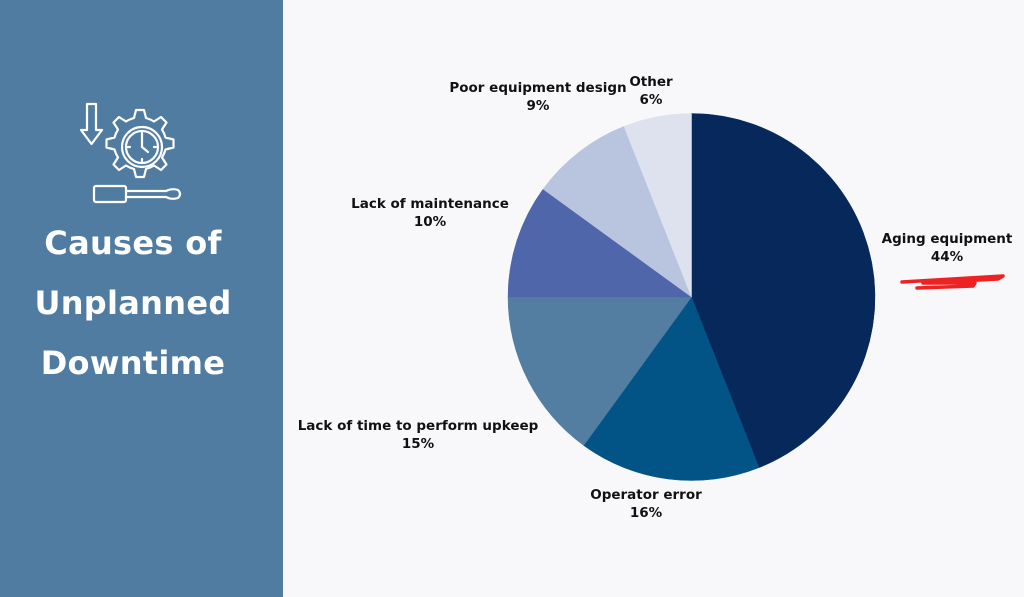 The height and width of the screenshot is (597, 1024). I want to click on label-aging-equipment: Aging equipment 44%, so click(947, 248).